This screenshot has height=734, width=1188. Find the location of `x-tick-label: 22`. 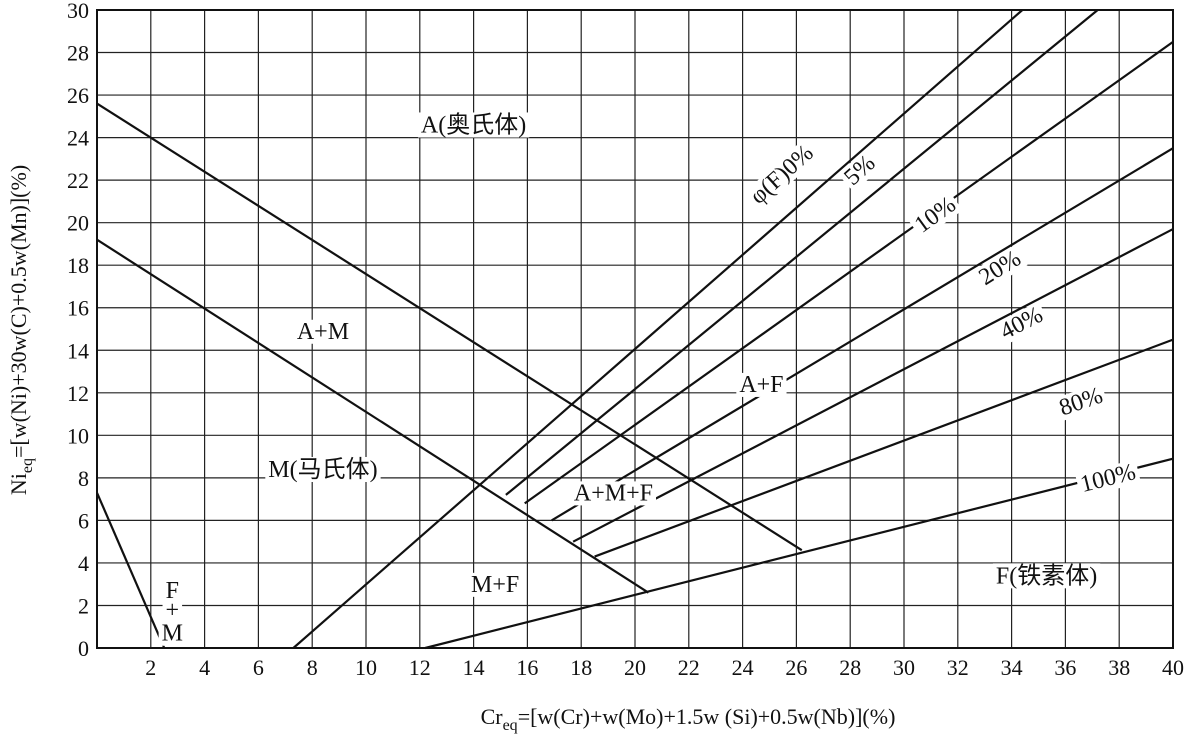

x-tick-label: 22 is located at coordinates (689, 667).